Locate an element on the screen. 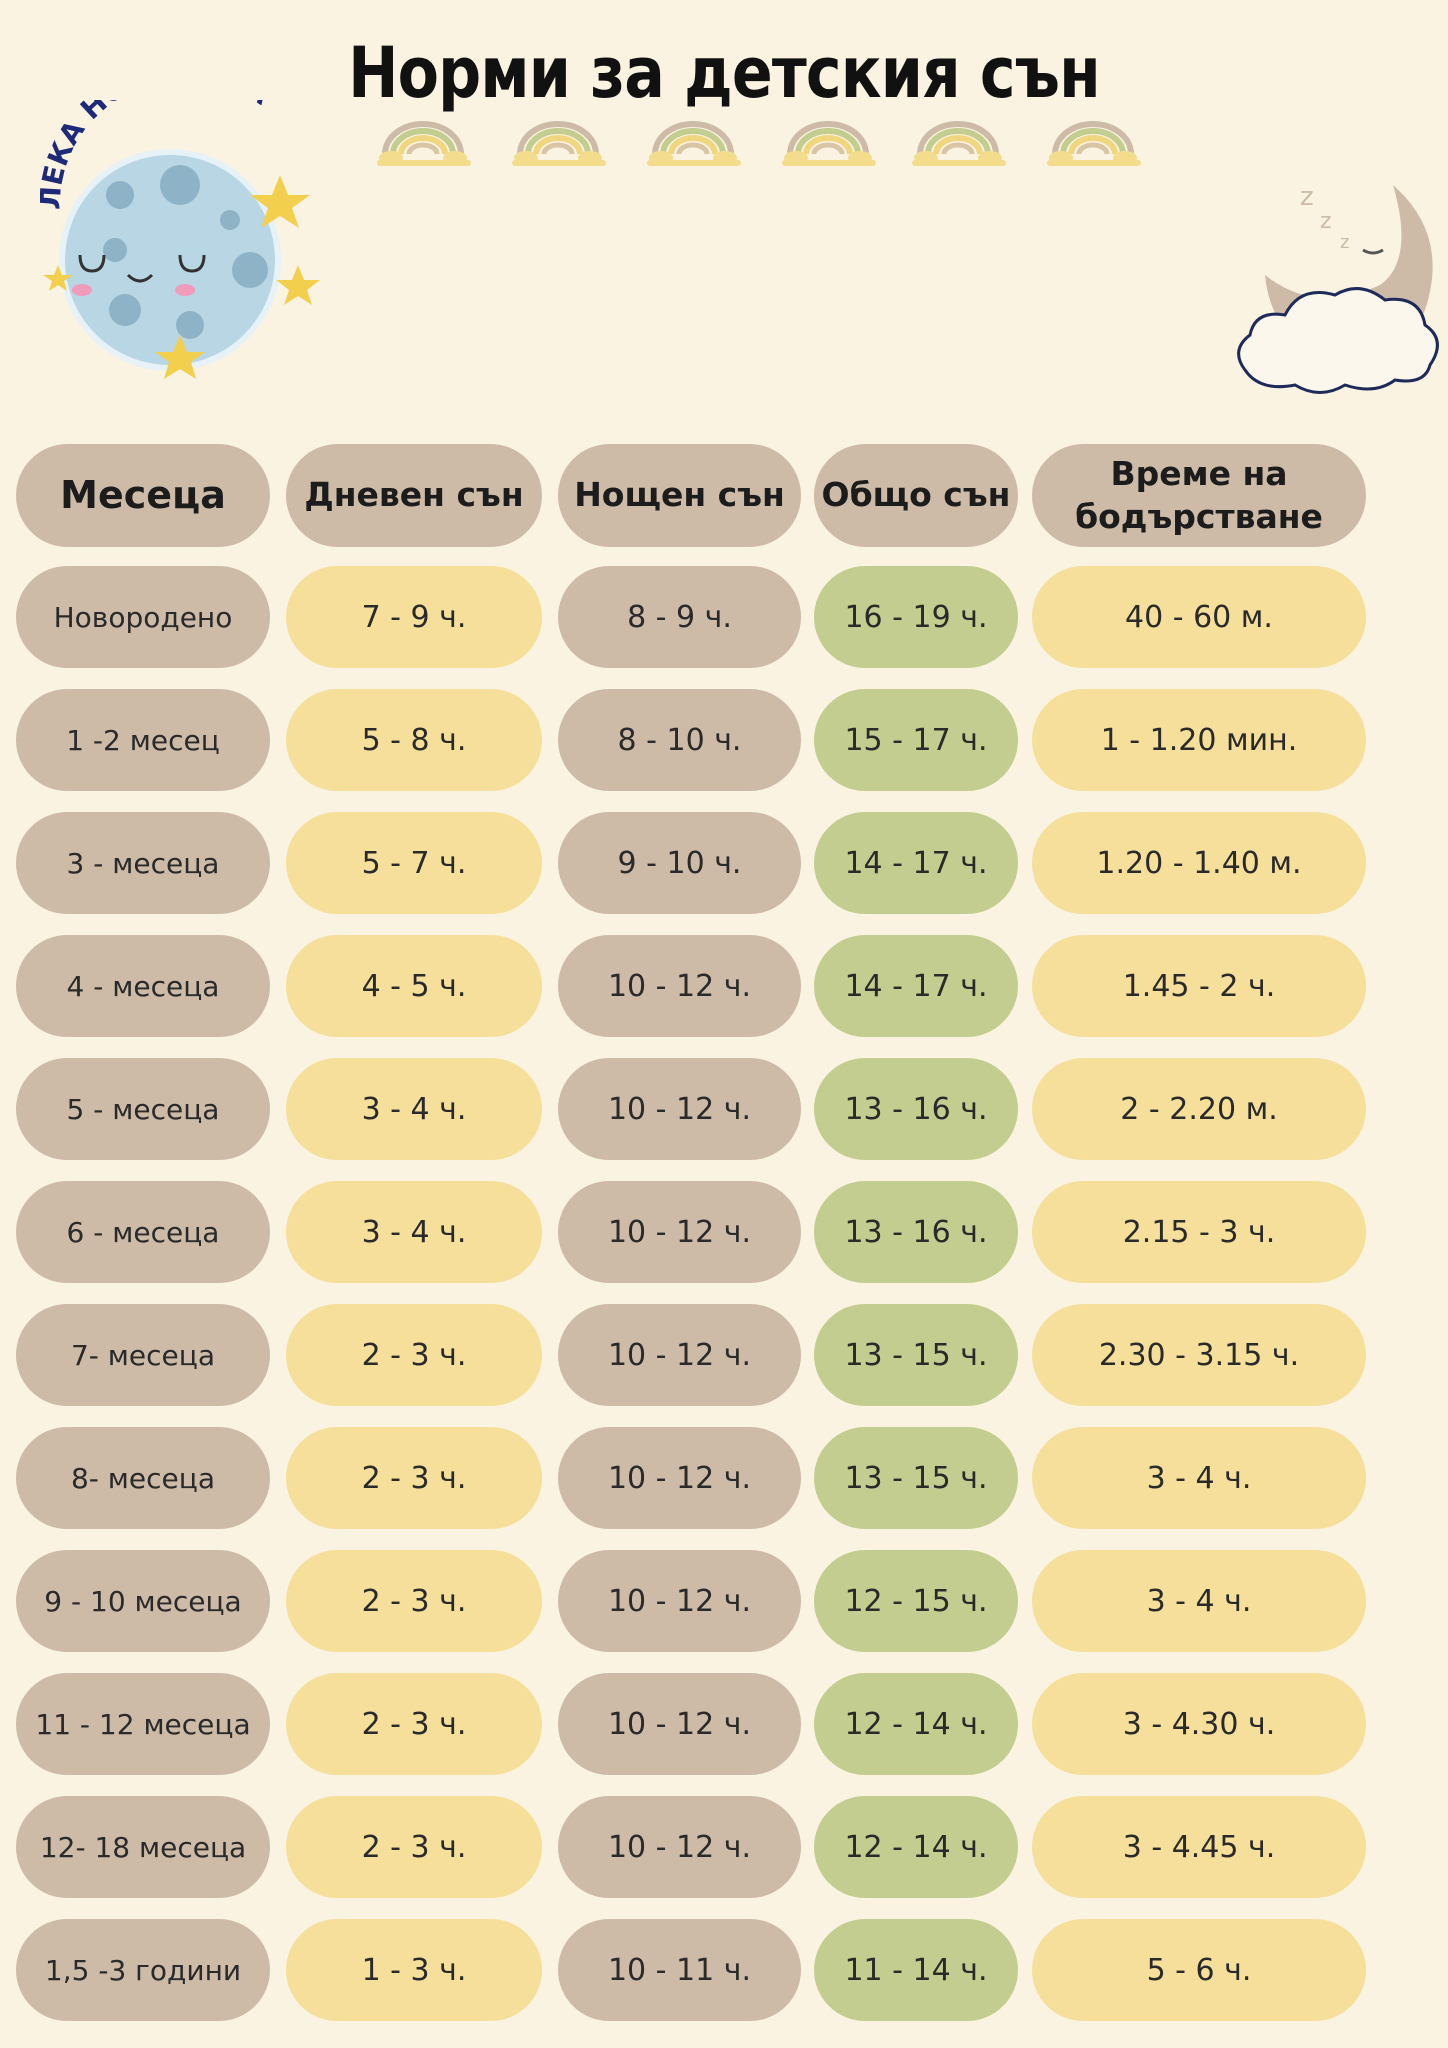 Image resolution: width=1448 pixels, height=2048 pixels. months-cell: 1 -2 месец is located at coordinates (143, 740).